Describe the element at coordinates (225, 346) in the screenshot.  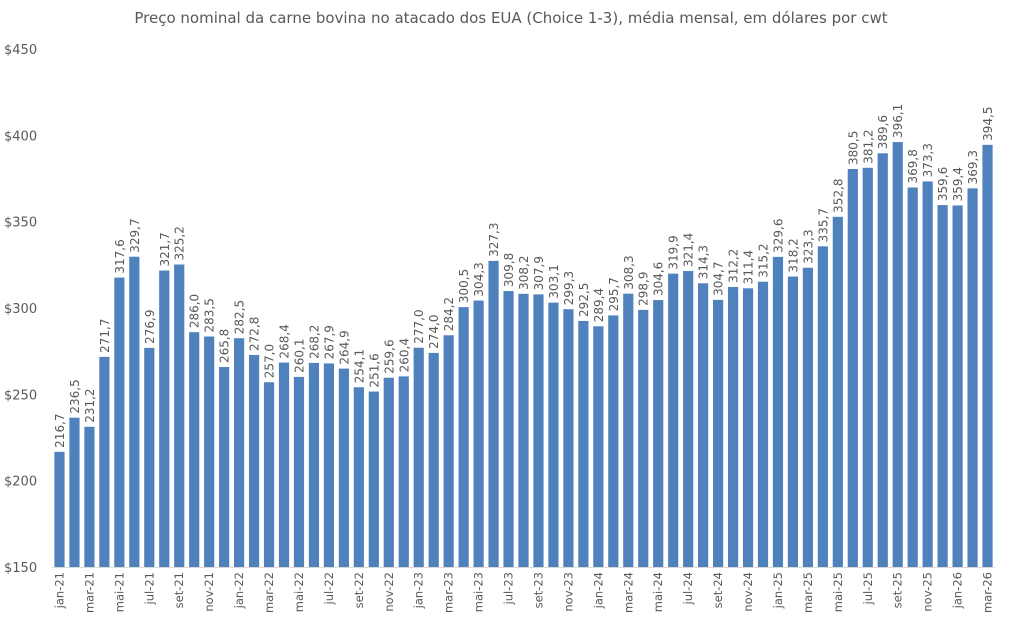
I see `data-label: 265,8` at that location.